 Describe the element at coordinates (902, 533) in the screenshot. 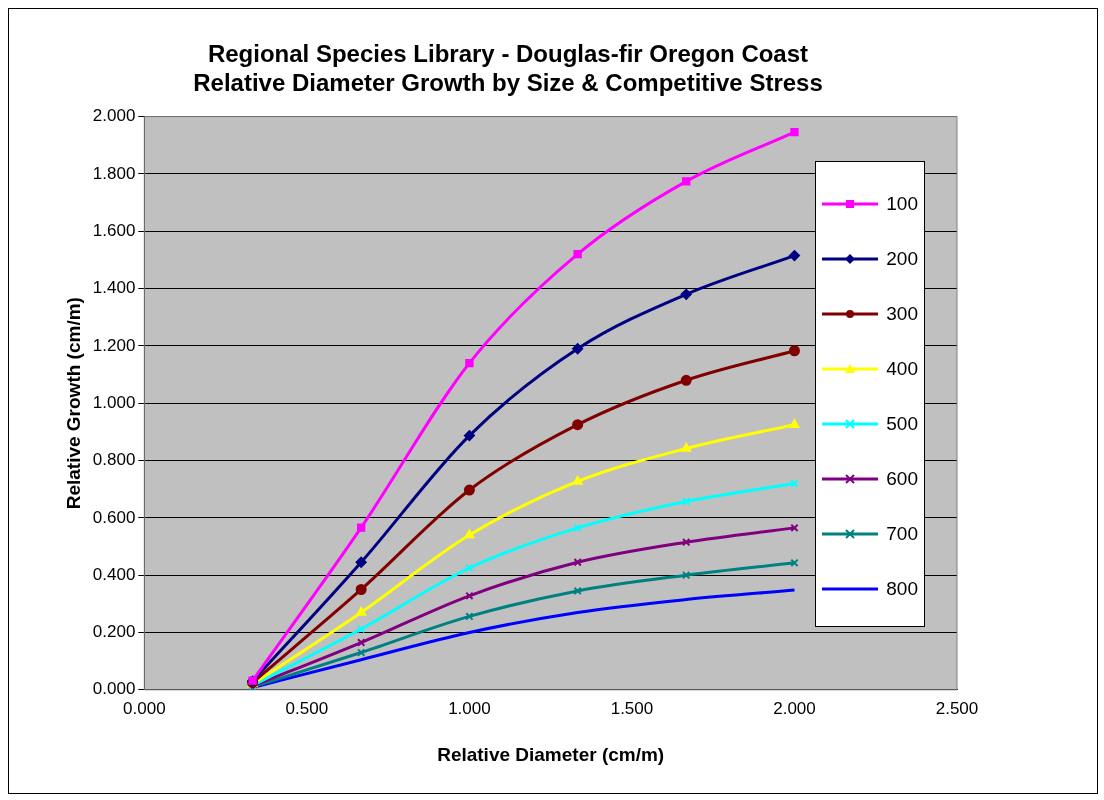

I see `legend-label: 700` at that location.